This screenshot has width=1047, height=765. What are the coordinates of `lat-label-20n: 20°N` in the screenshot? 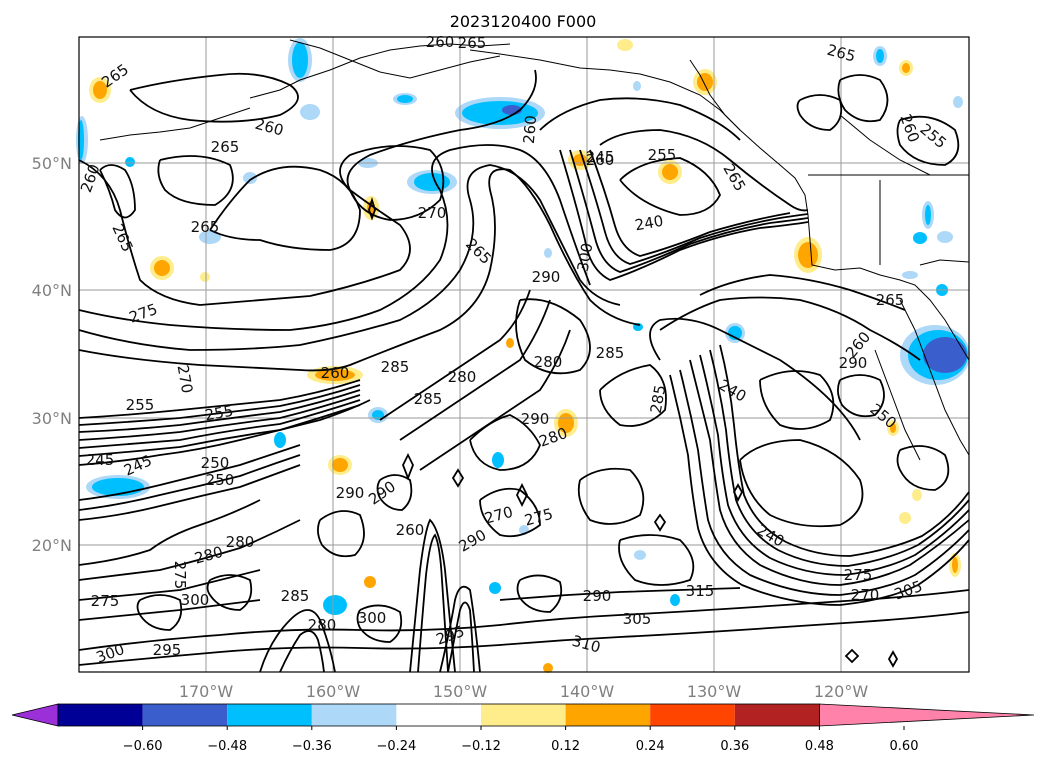 It's located at (52, 545).